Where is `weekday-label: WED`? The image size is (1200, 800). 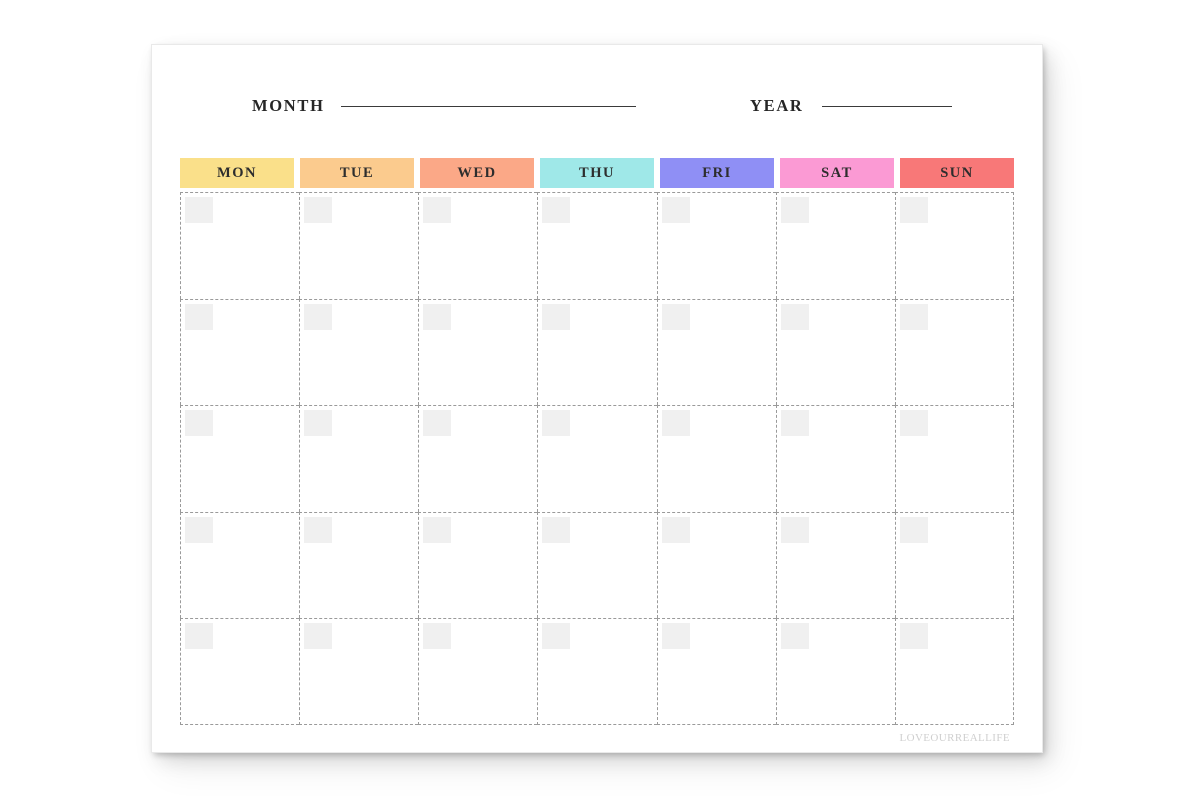 weekday-label: WED is located at coordinates (477, 172).